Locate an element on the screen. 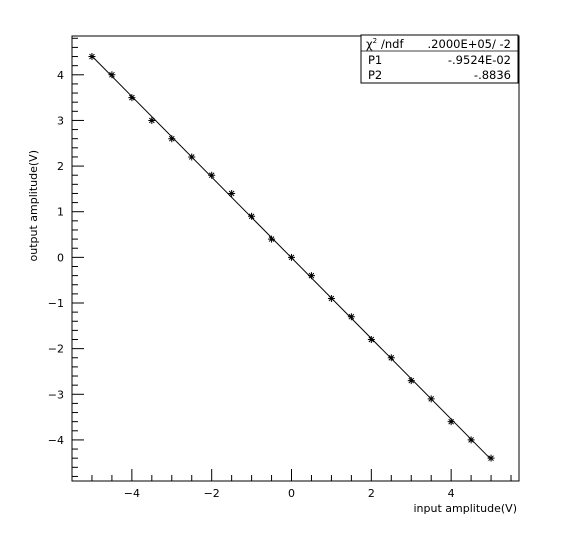 This screenshot has width=582, height=558. y-tick-label: 1 is located at coordinates (60, 212).